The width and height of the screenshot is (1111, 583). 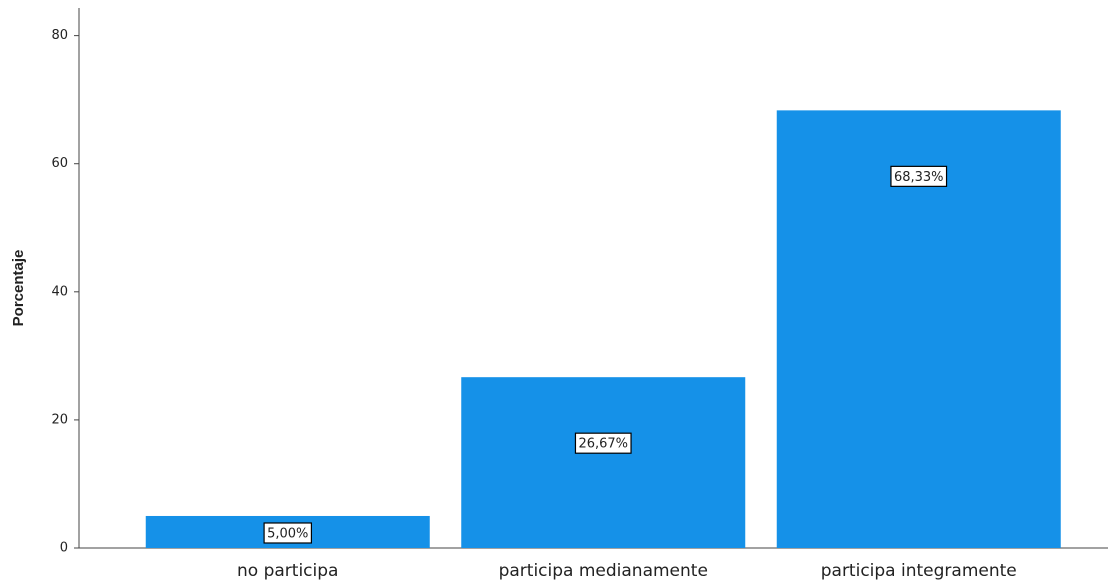 I want to click on x-tick-label: no participa, so click(x=287, y=571).